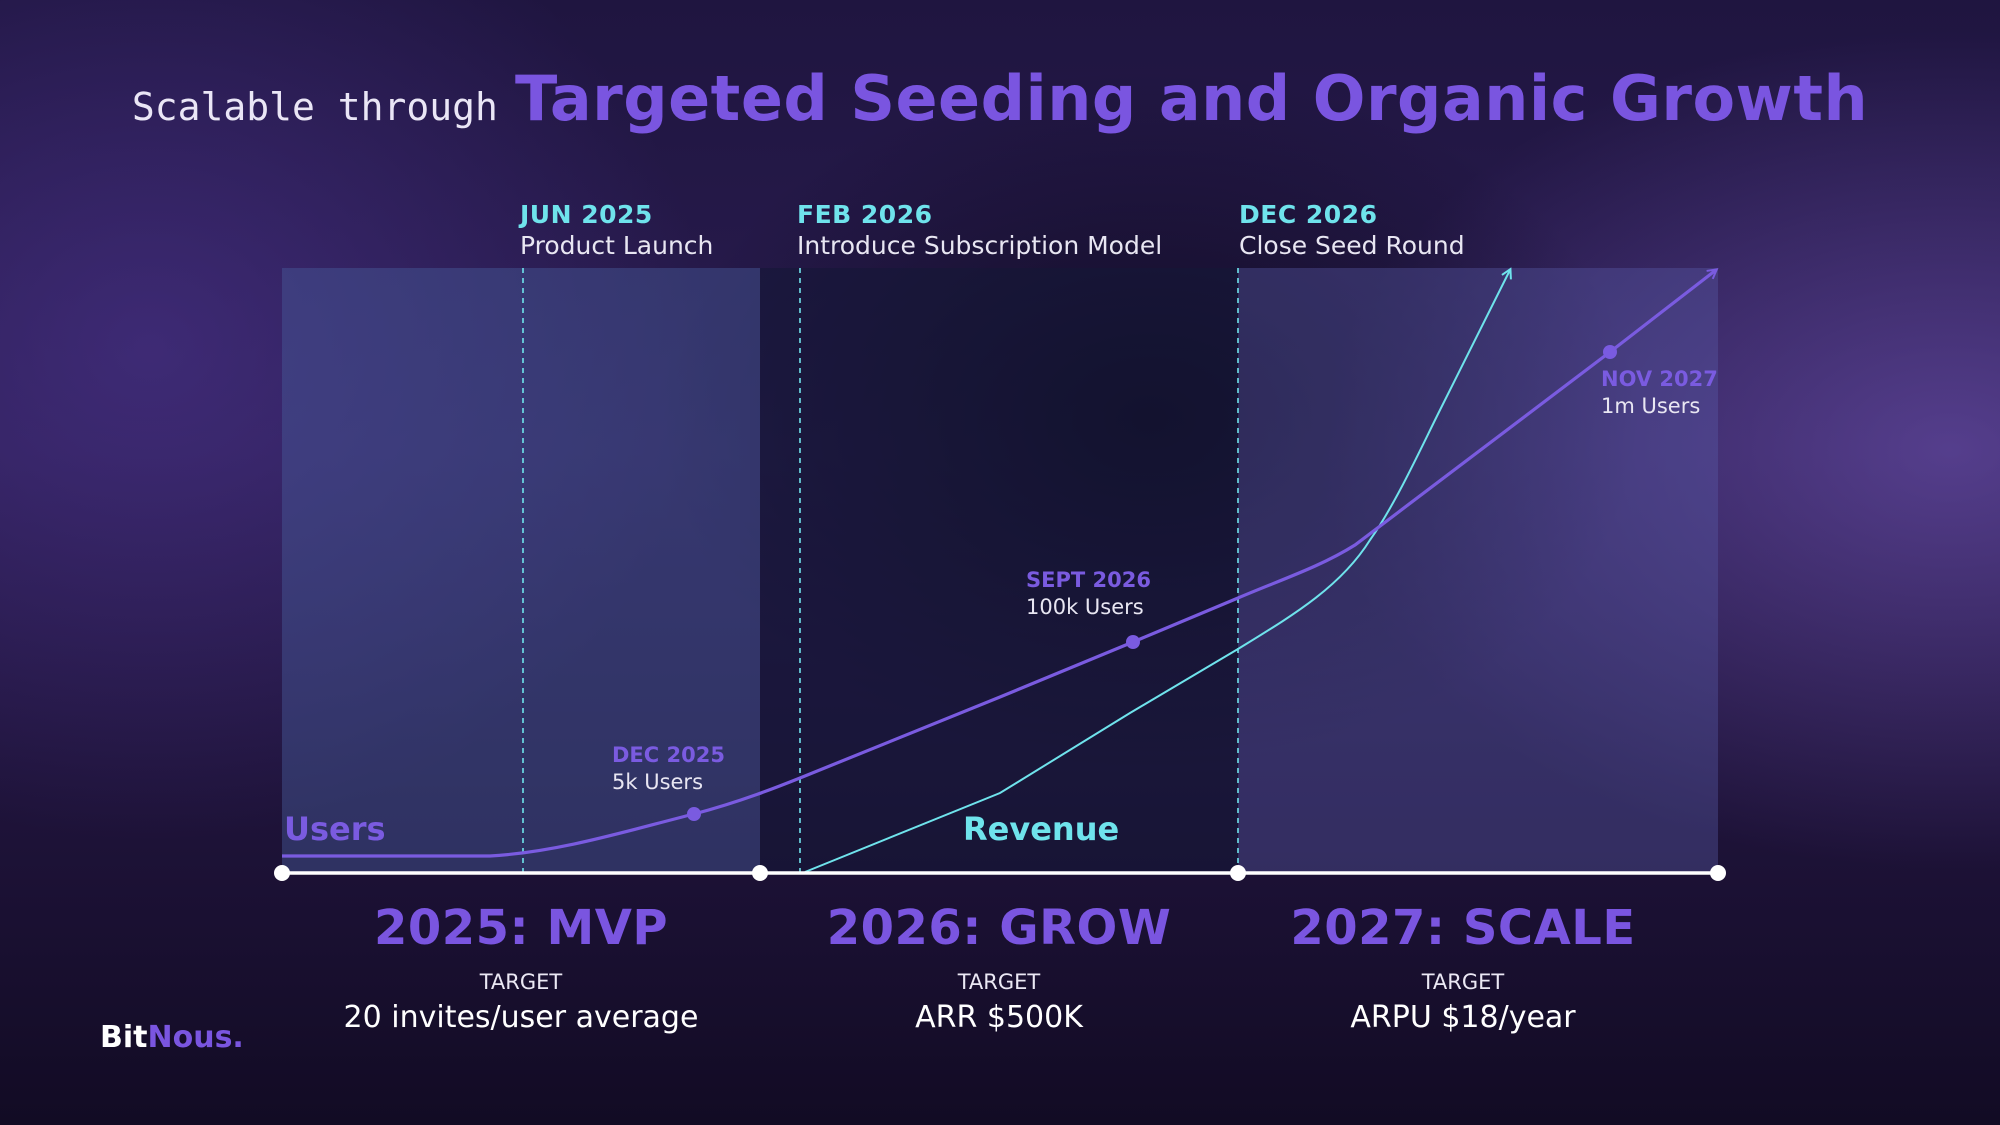  I want to click on point-label-sept-2026: SEPT 2026 100k Users, so click(1088, 593).